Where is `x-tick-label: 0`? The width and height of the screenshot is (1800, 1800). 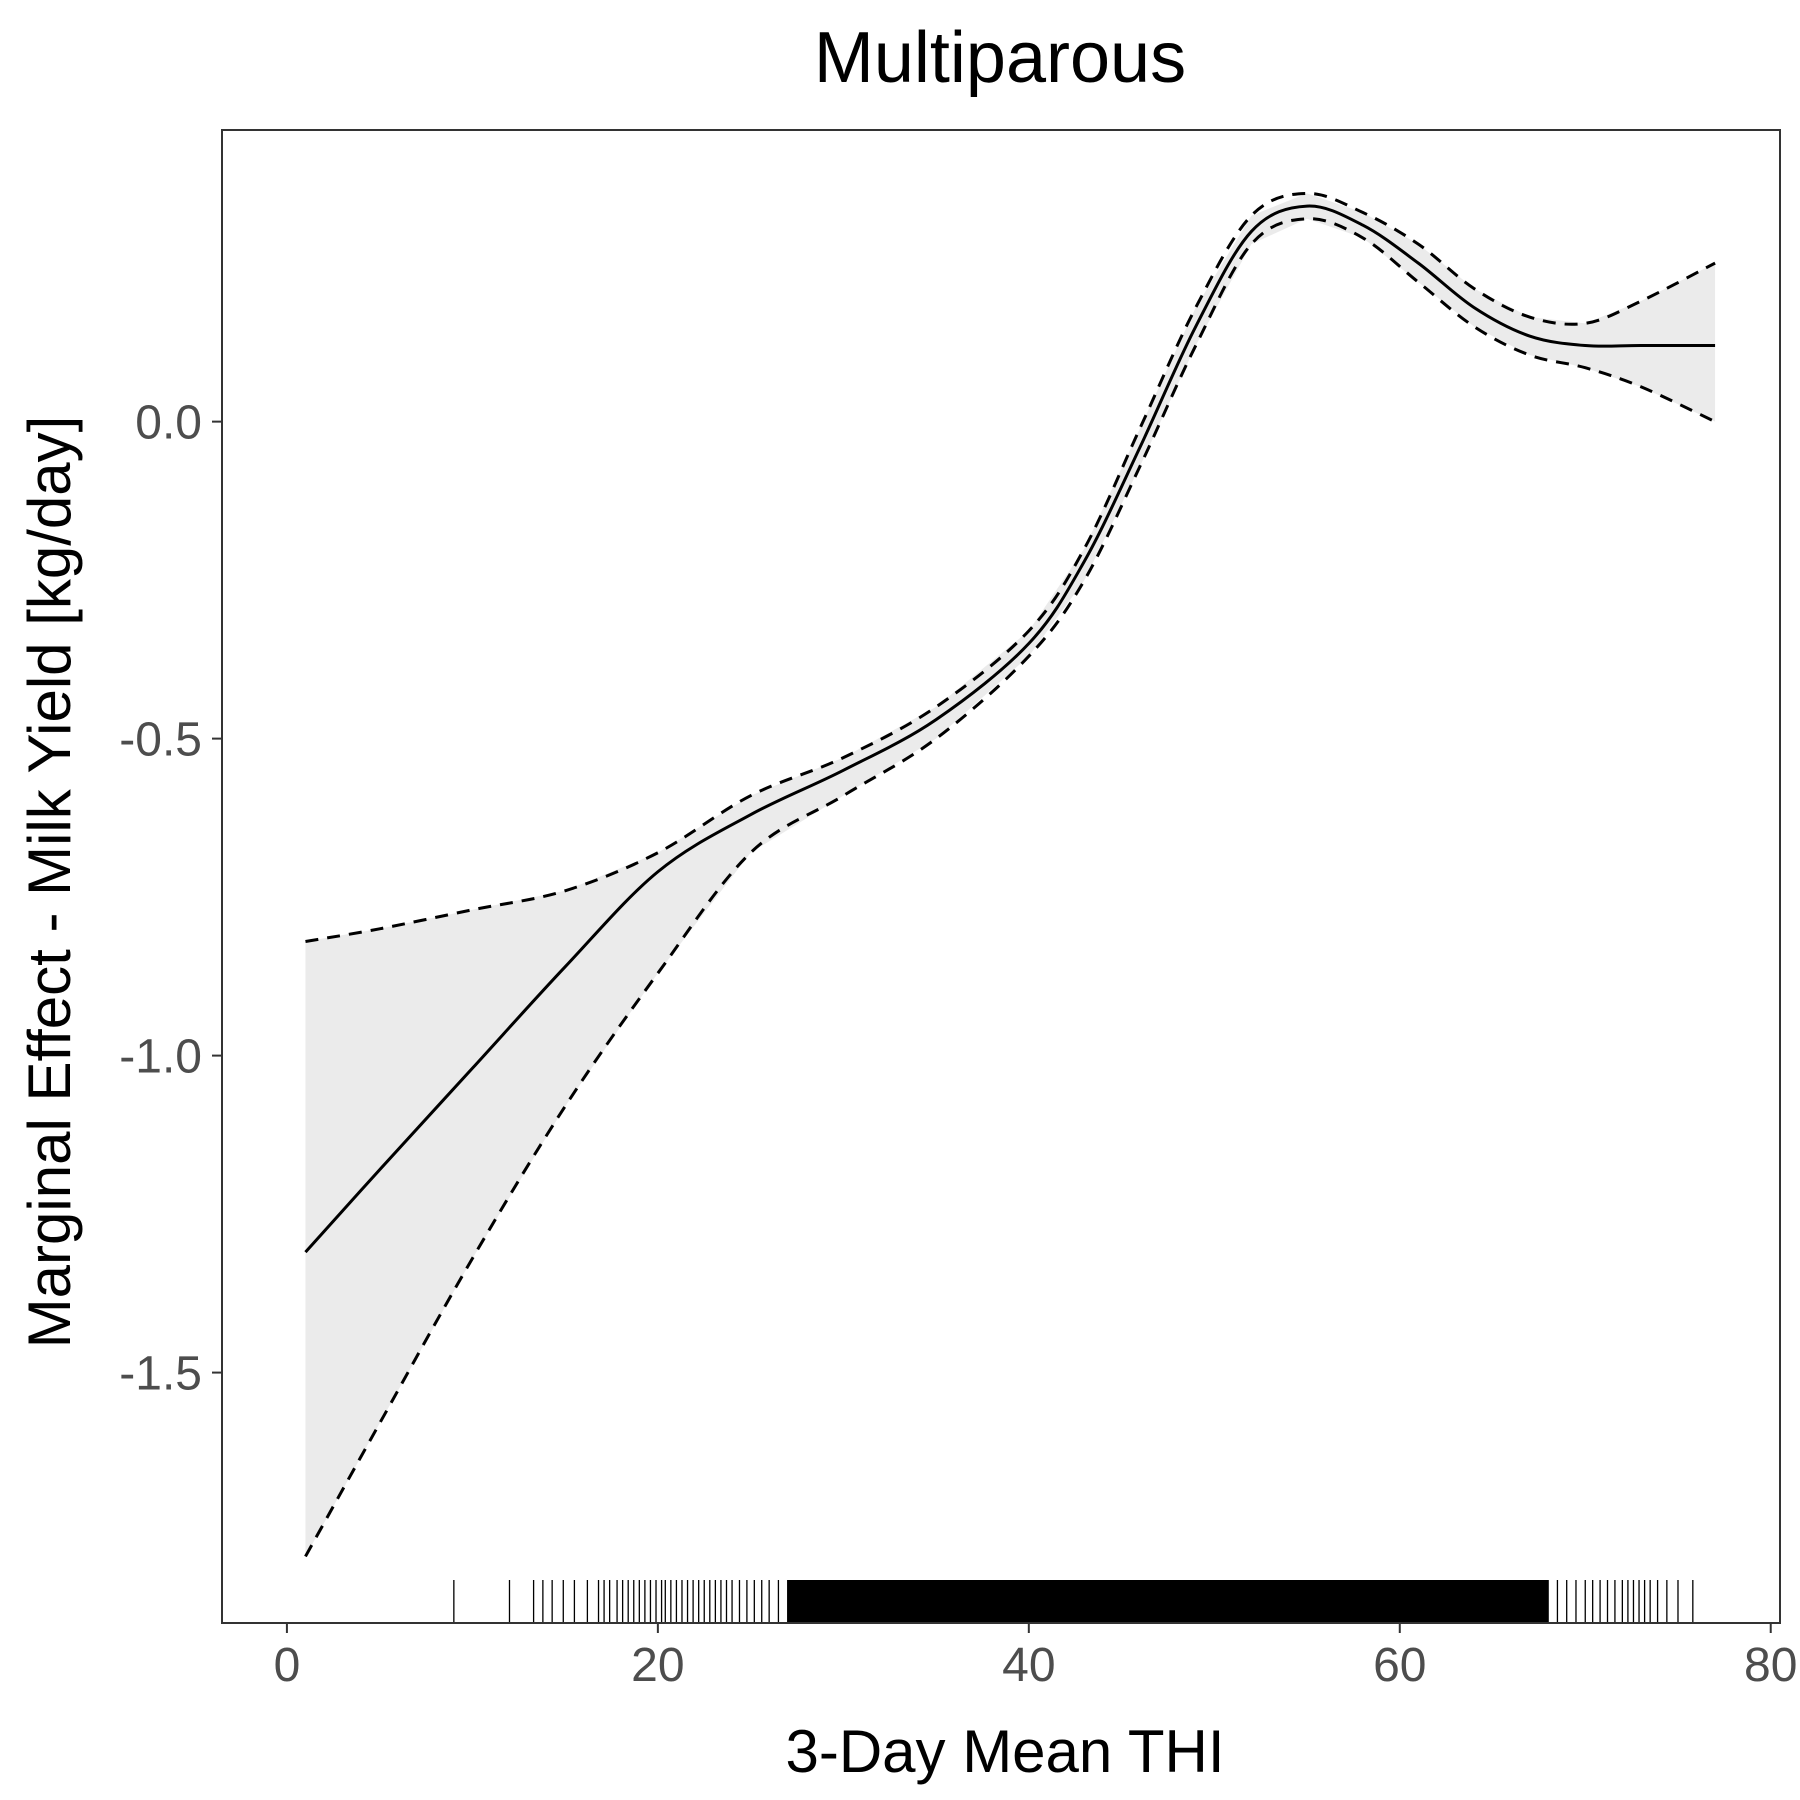 x-tick-label: 0 is located at coordinates (287, 1665).